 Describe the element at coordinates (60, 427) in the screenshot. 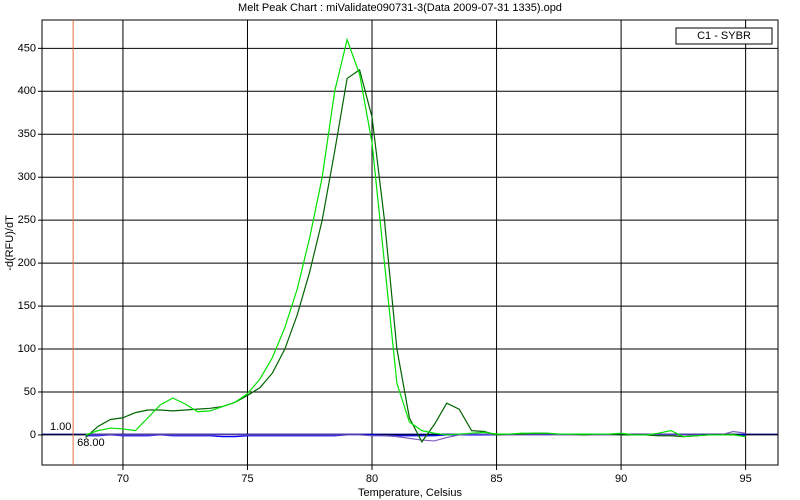

I see `threshold-label: 1.00` at that location.